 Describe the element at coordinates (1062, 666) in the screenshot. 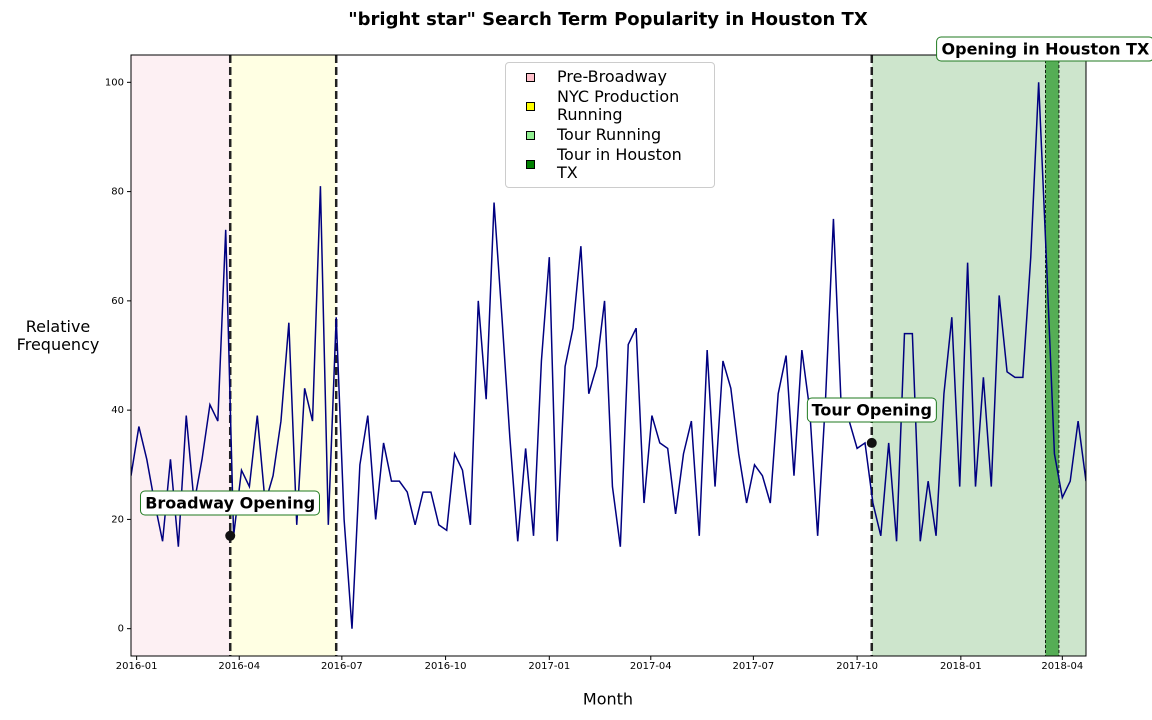

I see `x-tick-label: 2018-04` at that location.